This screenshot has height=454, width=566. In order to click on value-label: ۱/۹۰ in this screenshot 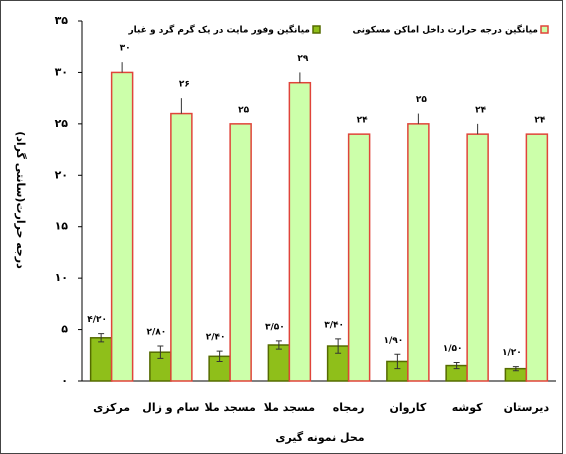, I will do `click(393, 341)`.